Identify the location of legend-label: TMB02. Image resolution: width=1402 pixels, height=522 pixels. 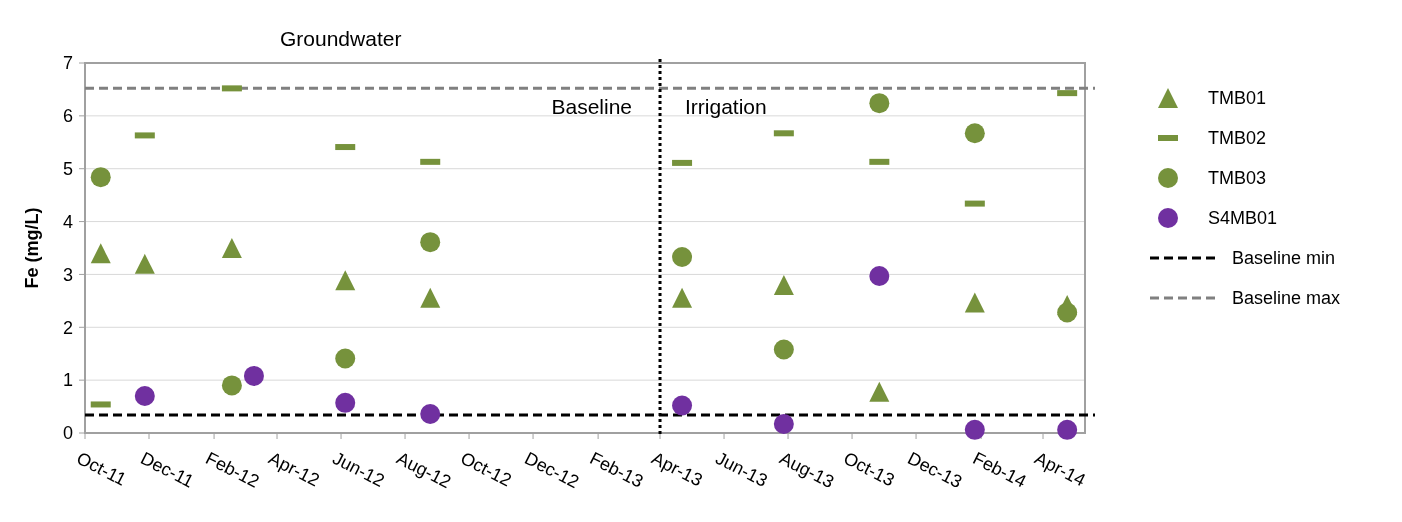
(1237, 138).